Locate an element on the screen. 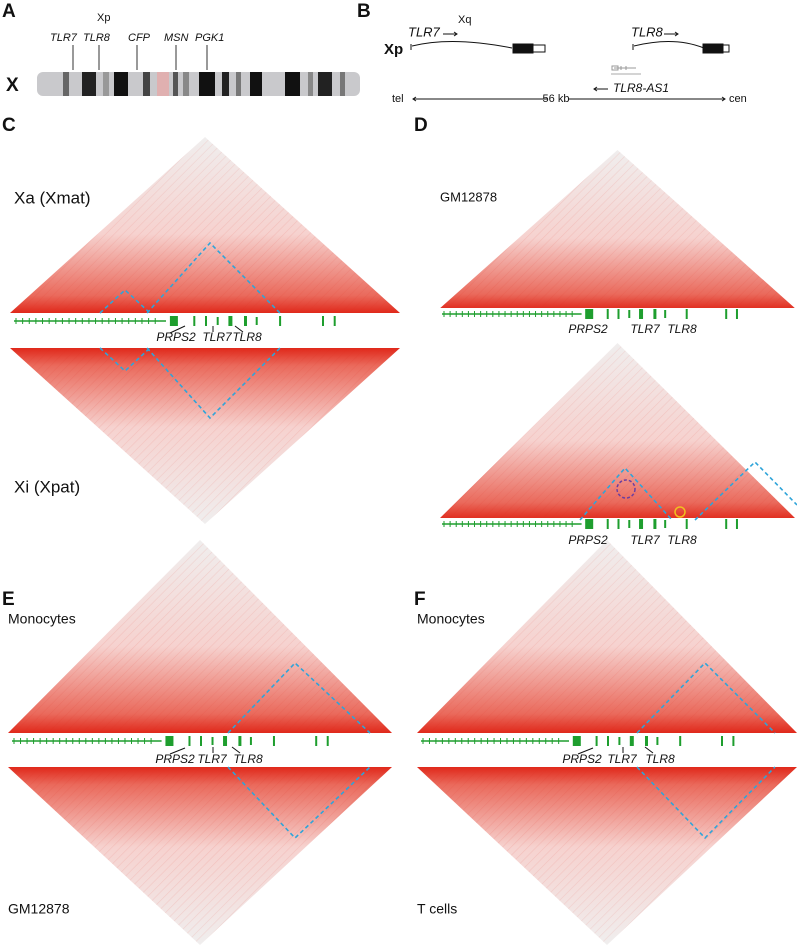 The width and height of the screenshot is (797, 947). gene-ticks is located at coordinates (140, 57).